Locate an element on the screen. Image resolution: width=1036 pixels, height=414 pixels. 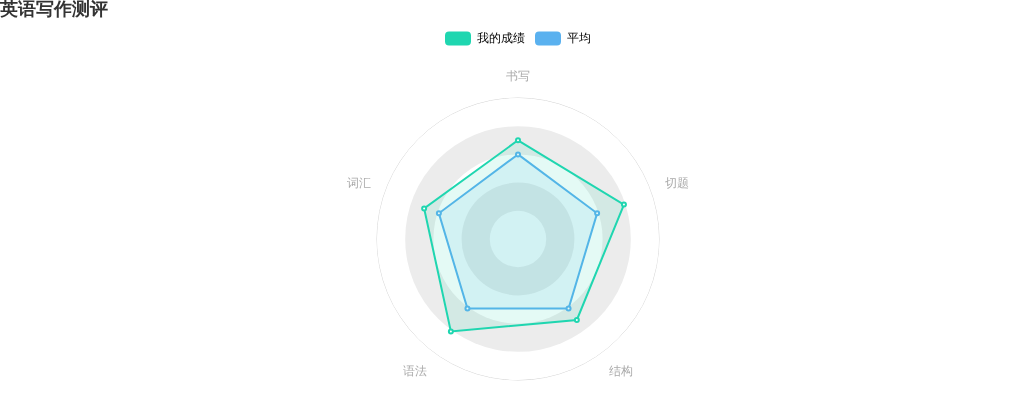
legend-label: 我的成绩 is located at coordinates (501, 37).